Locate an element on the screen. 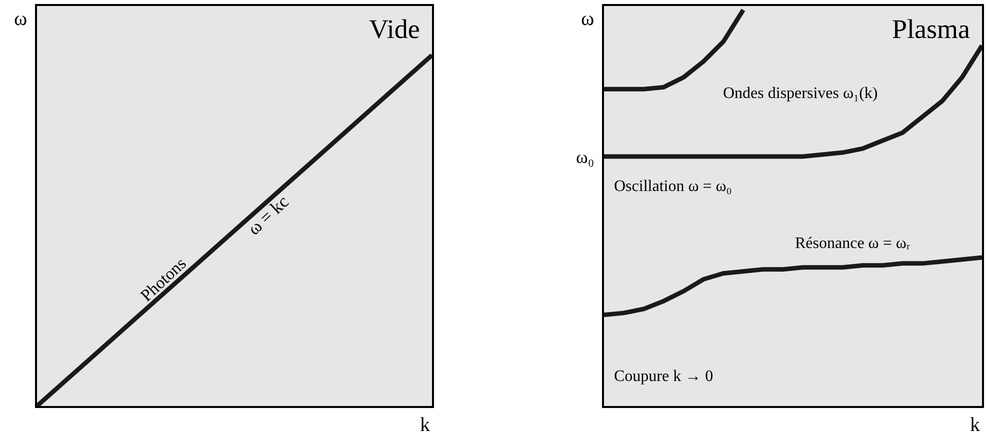 This screenshot has height=438, width=986. annotation: Coupure k → 0 is located at coordinates (664, 376).